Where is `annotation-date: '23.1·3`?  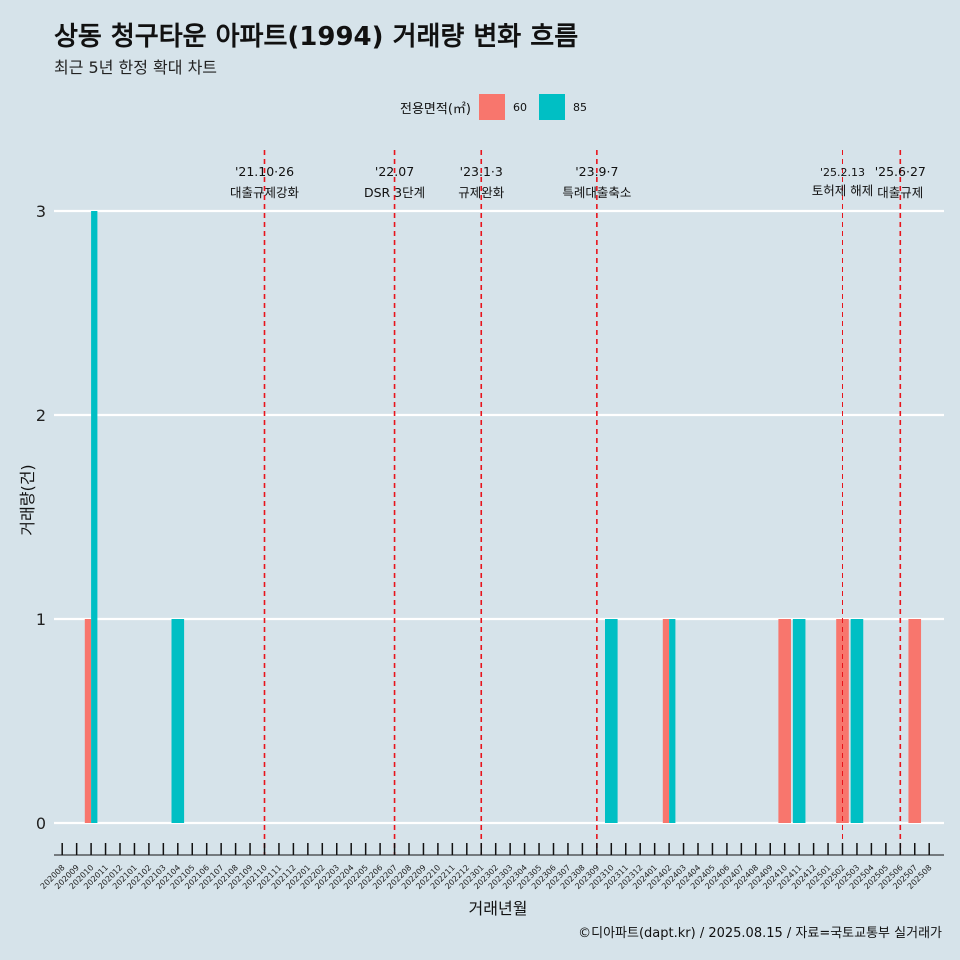
annotation-date: '23.1·3 is located at coordinates (481, 171).